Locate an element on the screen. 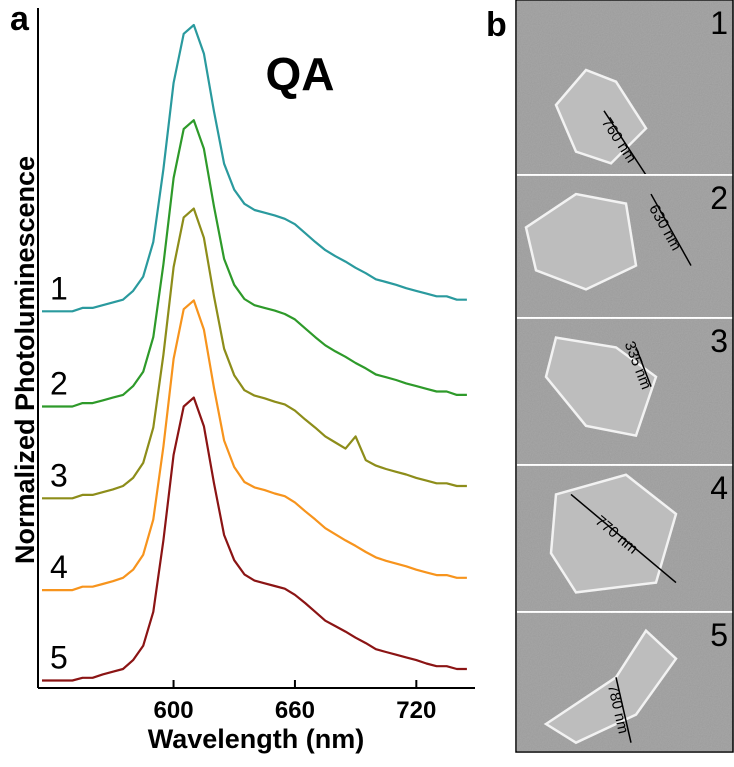  image-label: 4 is located at coordinates (719, 488).